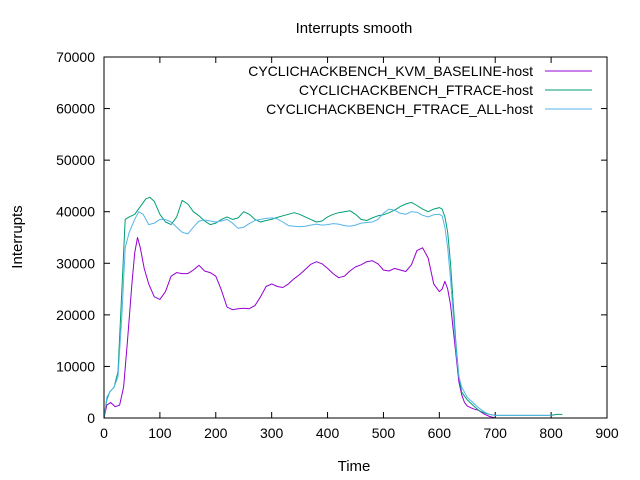 The width and height of the screenshot is (640, 480). Describe the element at coordinates (496, 433) in the screenshot. I see `x-tick-label: 700` at that location.